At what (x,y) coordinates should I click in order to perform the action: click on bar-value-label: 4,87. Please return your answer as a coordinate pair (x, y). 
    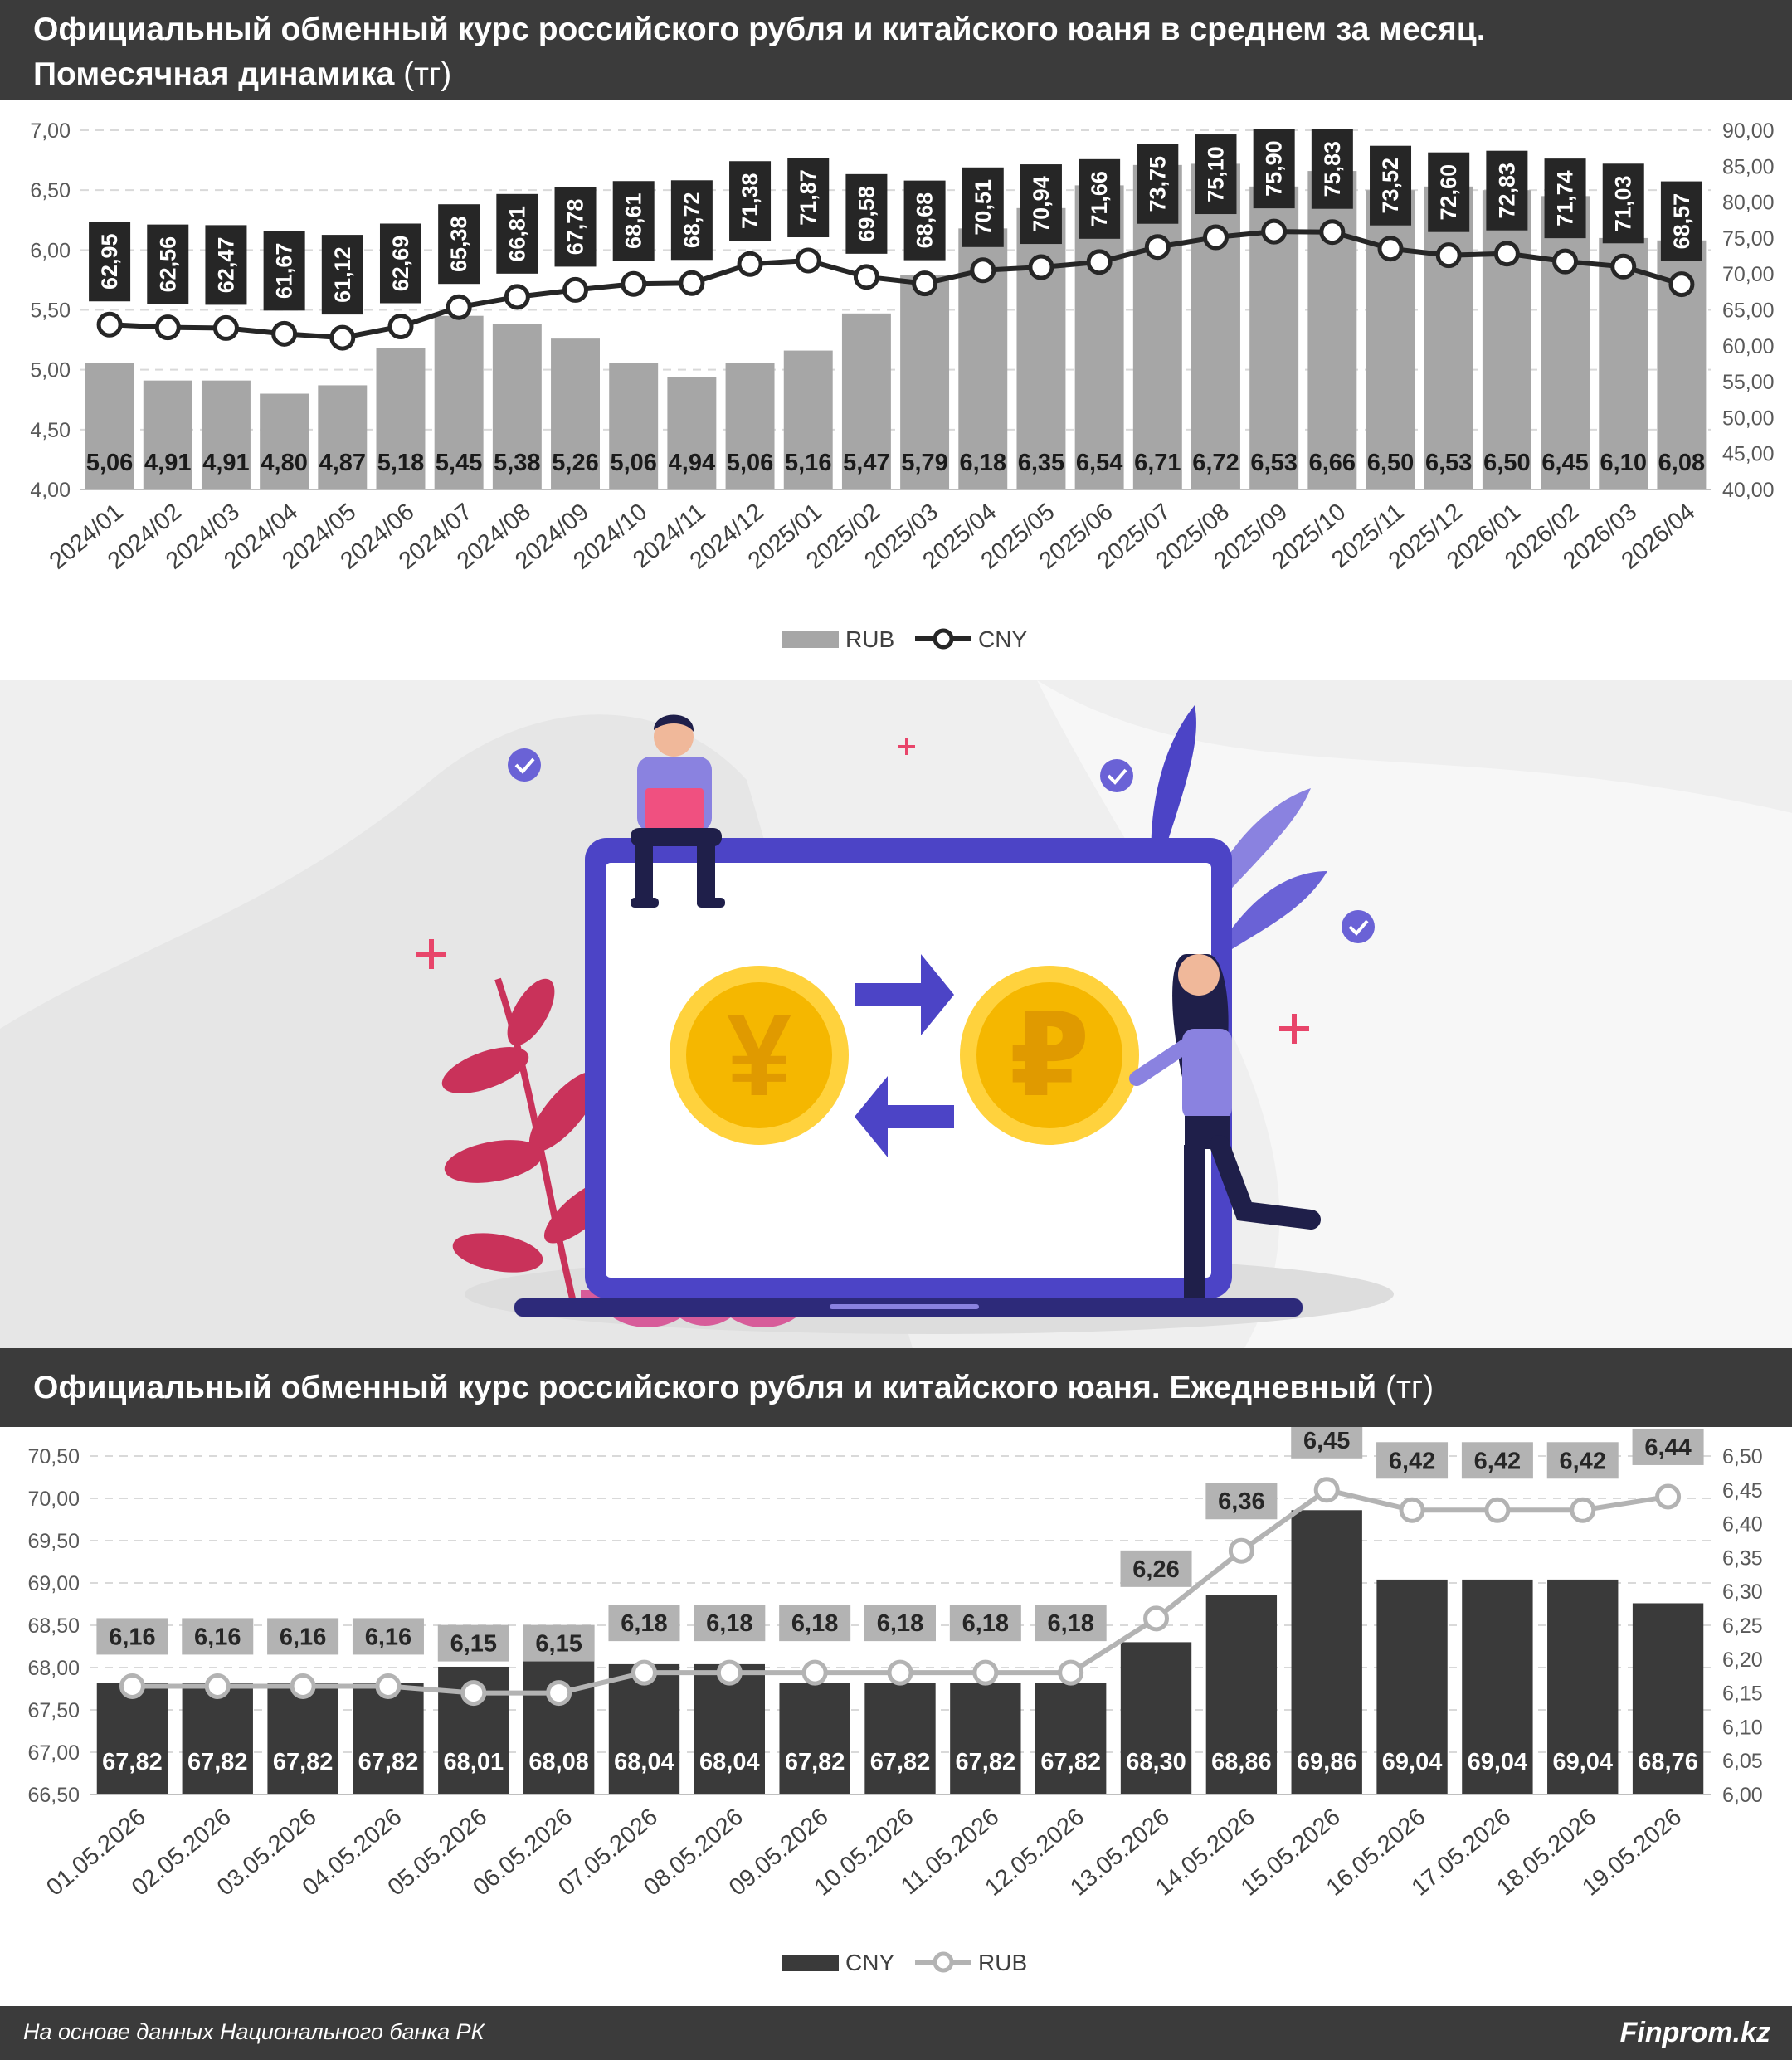
    Looking at the image, I should click on (342, 463).